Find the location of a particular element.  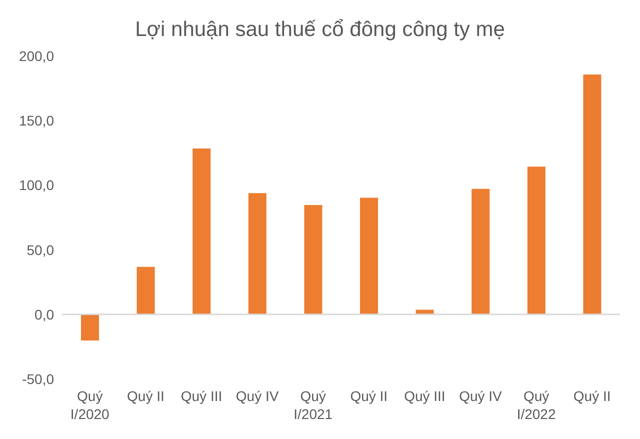

x-tick-label: Quý I/2022 is located at coordinates (536, 405).